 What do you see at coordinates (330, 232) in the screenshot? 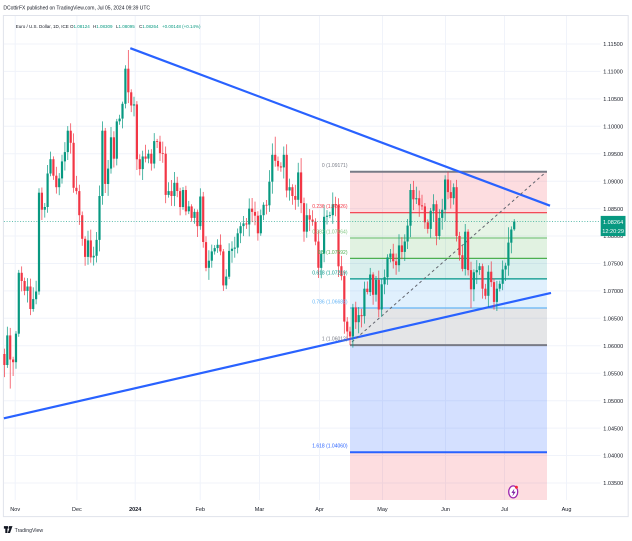
I see `svg-text: 0.382 (1.07964)` at bounding box center [330, 232].